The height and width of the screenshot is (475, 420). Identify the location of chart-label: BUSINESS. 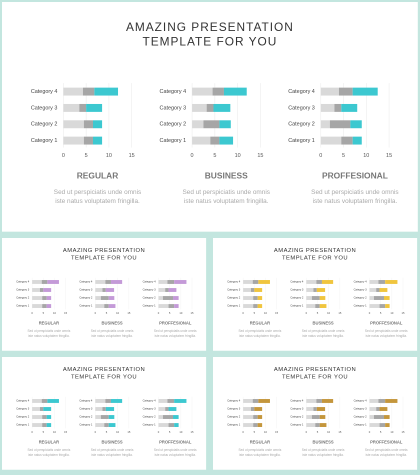
(323, 323).